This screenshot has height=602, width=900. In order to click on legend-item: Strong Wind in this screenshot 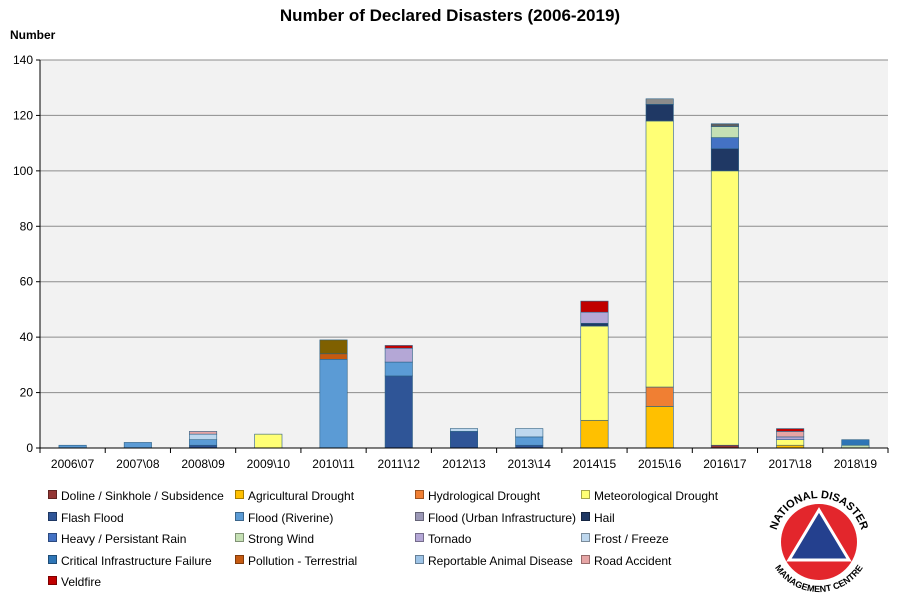, I will do `click(274, 539)`.